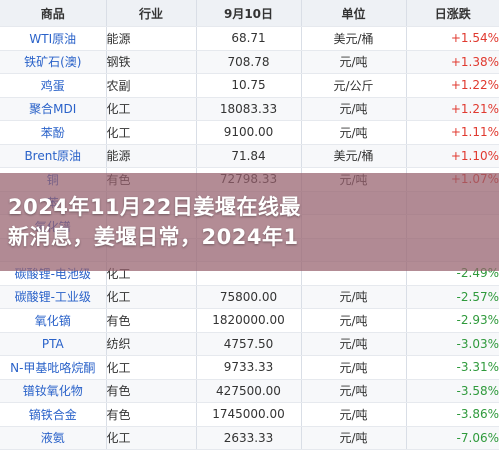  What do you see at coordinates (452, 414) in the screenshot?
I see `daily-change-cell: -3.86%` at bounding box center [452, 414].